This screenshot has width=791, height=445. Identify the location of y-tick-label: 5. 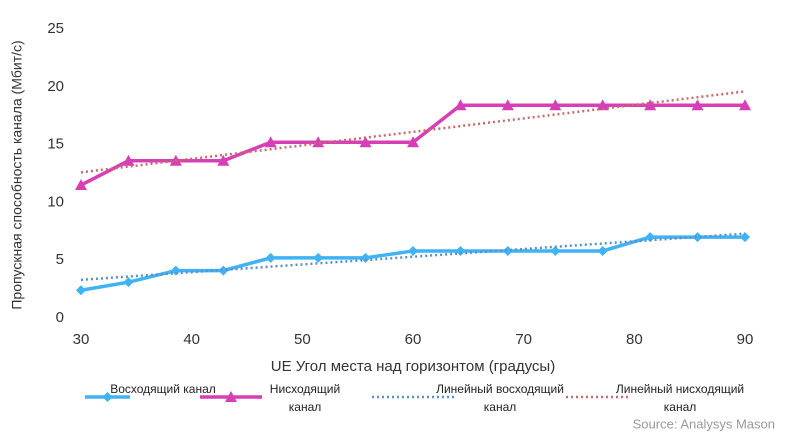
(60, 259).